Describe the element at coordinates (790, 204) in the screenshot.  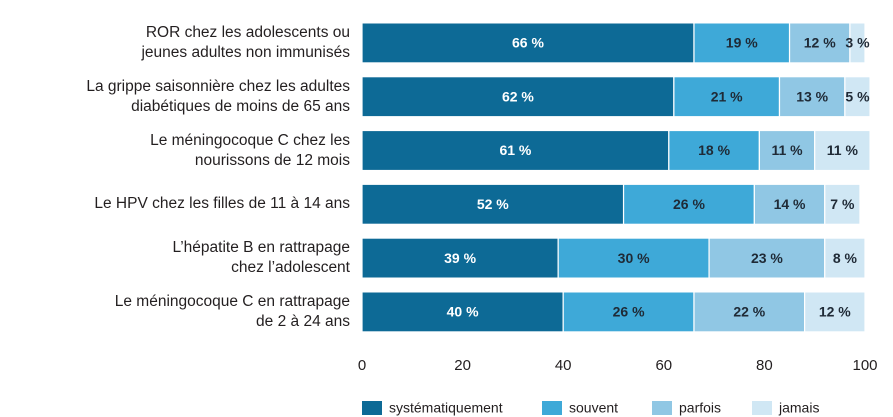
I see `value-label: 14 %` at that location.